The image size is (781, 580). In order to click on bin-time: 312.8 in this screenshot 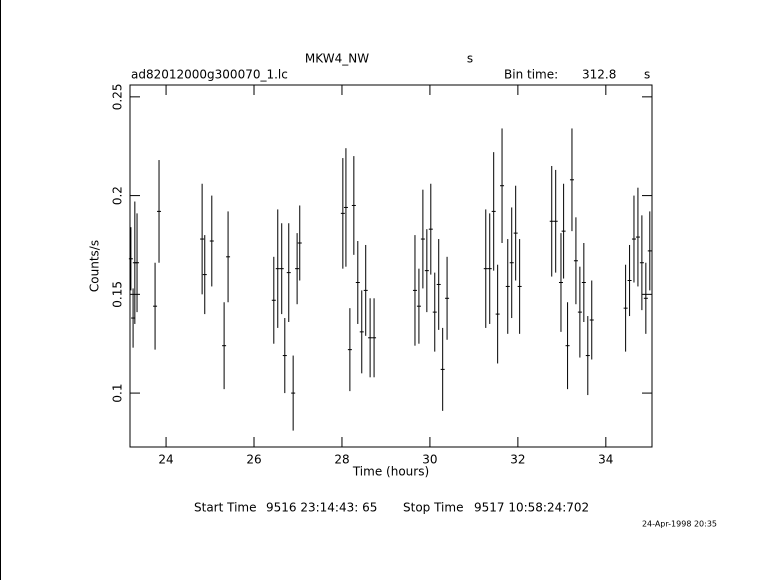, I will do `click(599, 75)`.